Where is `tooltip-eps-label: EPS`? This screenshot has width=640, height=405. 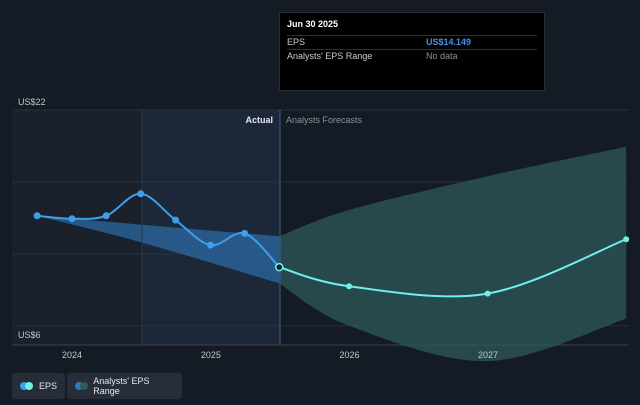
tooltip-eps-label: EPS is located at coordinates (296, 42).